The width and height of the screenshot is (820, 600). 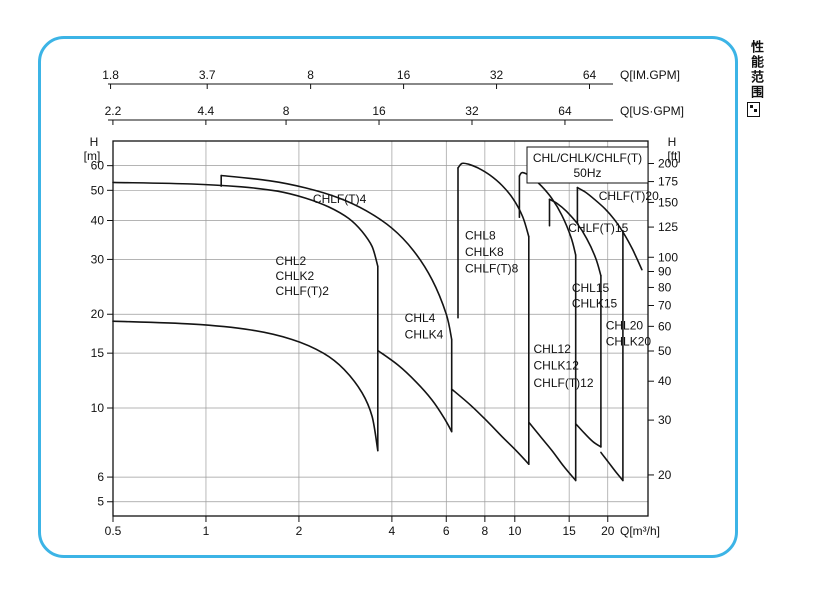 I want to click on y-left-tick-label: 50, so click(x=98, y=190).